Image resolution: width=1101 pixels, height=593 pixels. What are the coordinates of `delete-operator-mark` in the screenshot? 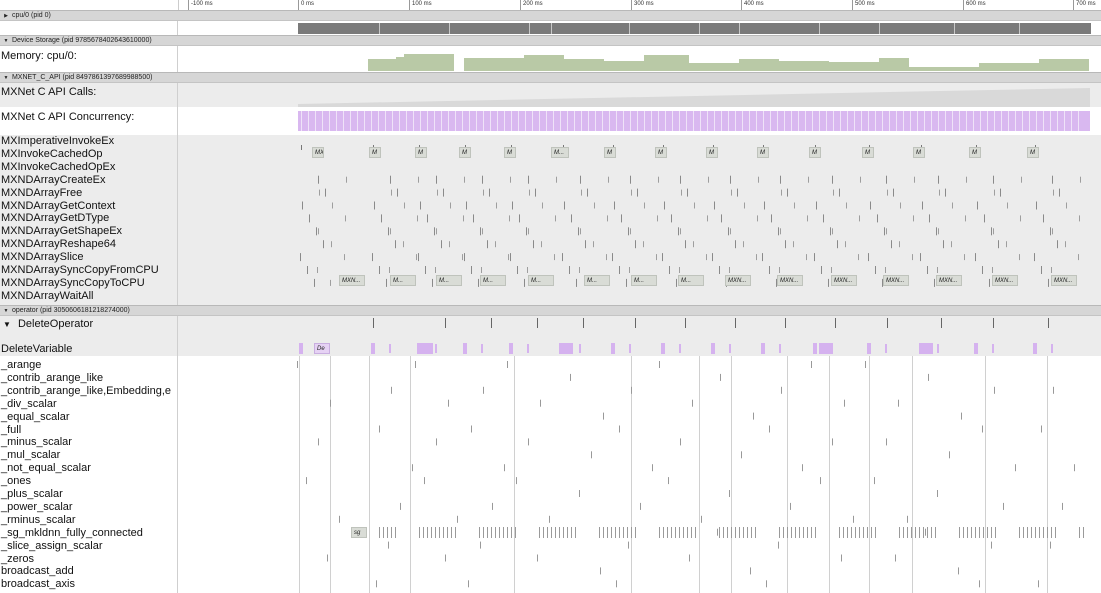 It's located at (993, 323).